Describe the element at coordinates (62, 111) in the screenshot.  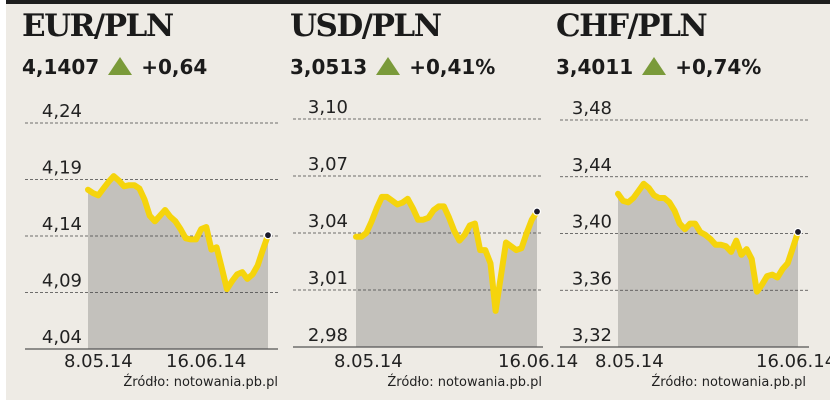
I see `y-tick-label: 4,24` at that location.